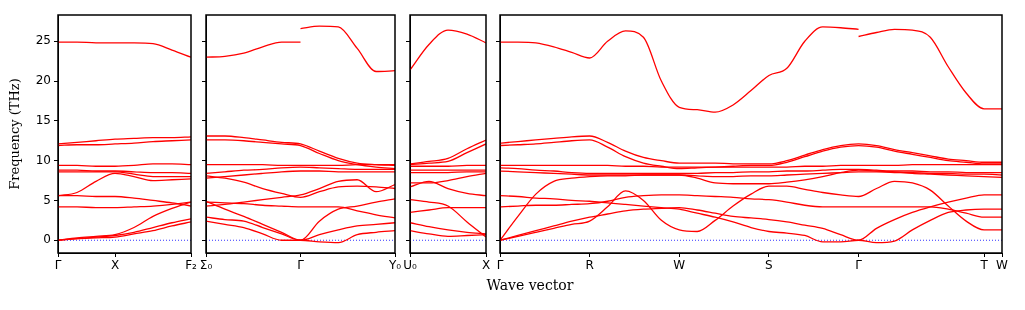 This screenshot has height=310, width=1025. Describe the element at coordinates (43, 40) in the screenshot. I see `y-tick-label: 25` at that location.